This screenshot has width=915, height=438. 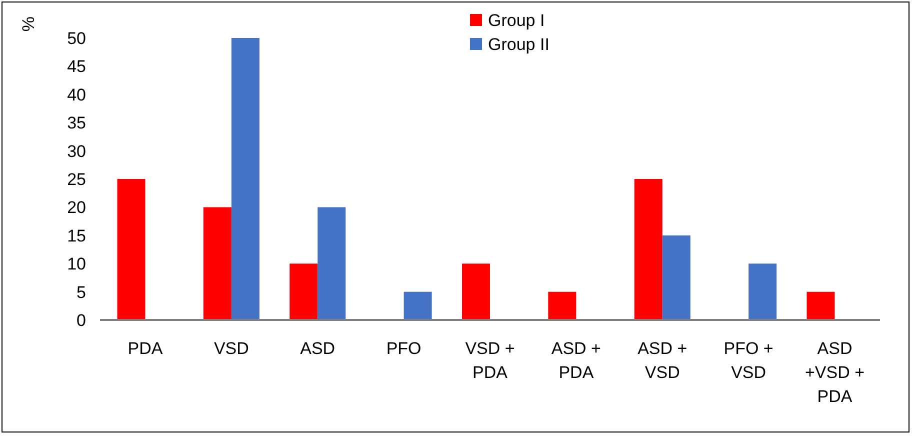 What do you see at coordinates (404, 348) in the screenshot?
I see `x-tick-label: PFO` at bounding box center [404, 348].